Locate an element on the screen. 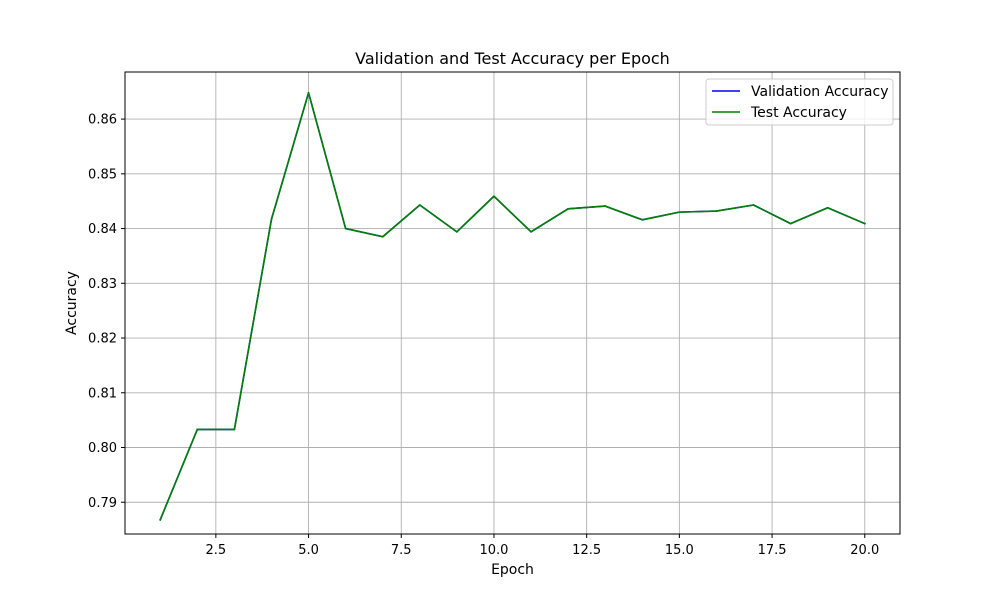  x-tick-label: 7.5 is located at coordinates (401, 550).